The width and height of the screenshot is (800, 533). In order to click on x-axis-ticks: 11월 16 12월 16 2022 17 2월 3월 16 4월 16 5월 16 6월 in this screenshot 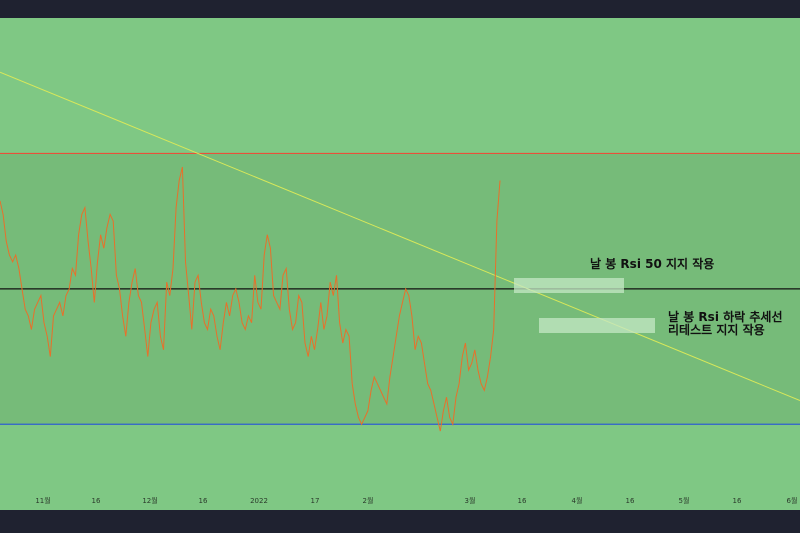, I will do `click(416, 500)`.